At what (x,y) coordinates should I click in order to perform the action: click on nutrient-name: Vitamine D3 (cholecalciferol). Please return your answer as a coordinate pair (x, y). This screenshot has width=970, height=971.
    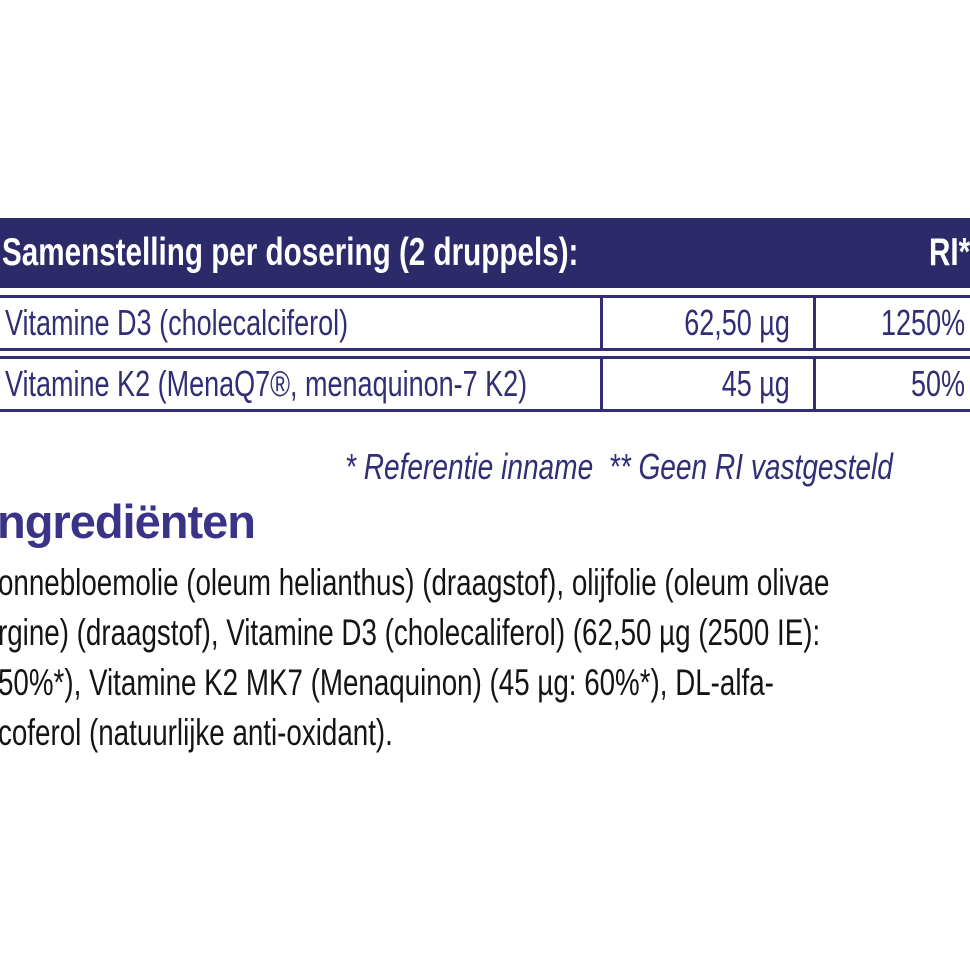
    Looking at the image, I should click on (177, 322).